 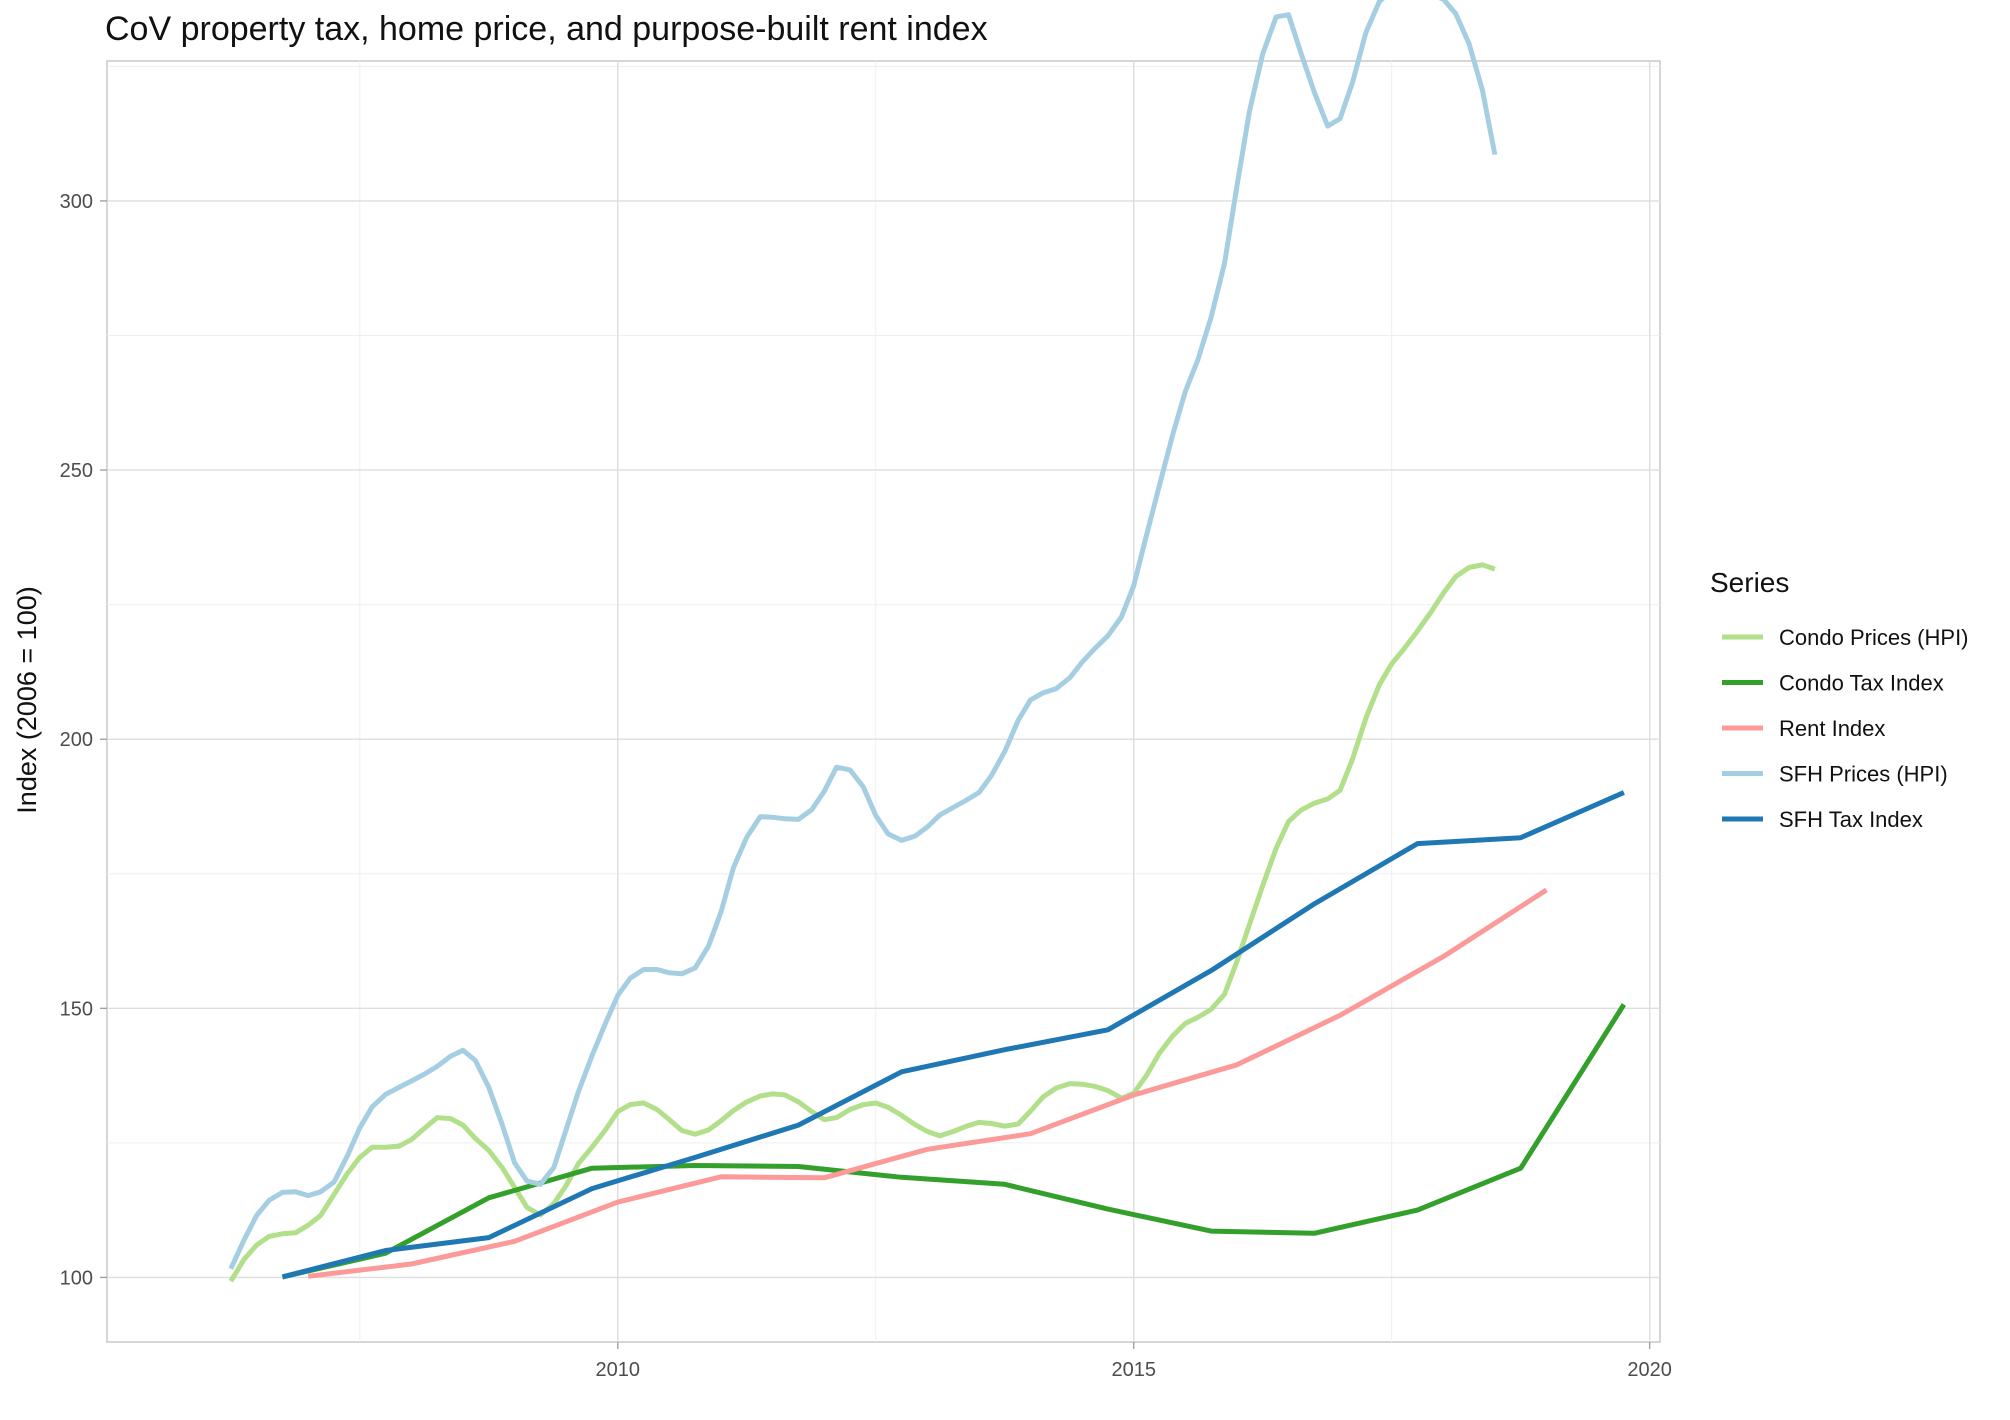 I want to click on legend-item-sfh-prices-hpi: SFH Prices (HPI), so click(x=1835, y=774).